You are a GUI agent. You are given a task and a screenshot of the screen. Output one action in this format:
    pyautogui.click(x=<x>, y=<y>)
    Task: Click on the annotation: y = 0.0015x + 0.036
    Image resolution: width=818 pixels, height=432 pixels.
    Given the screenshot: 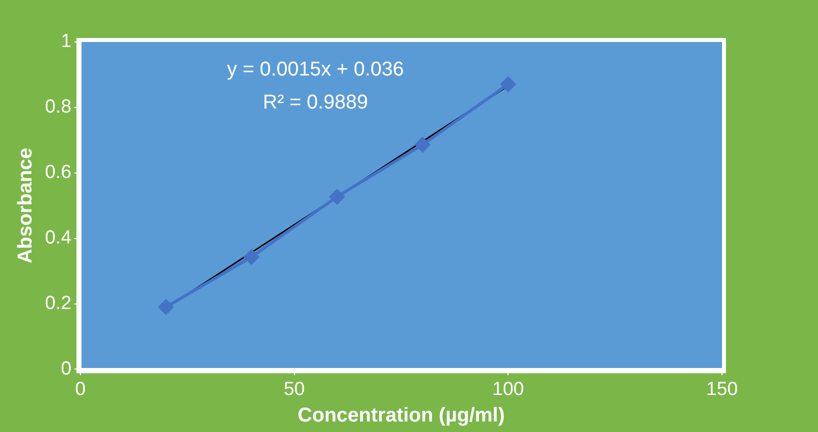 What is the action you would take?
    pyautogui.click(x=315, y=69)
    